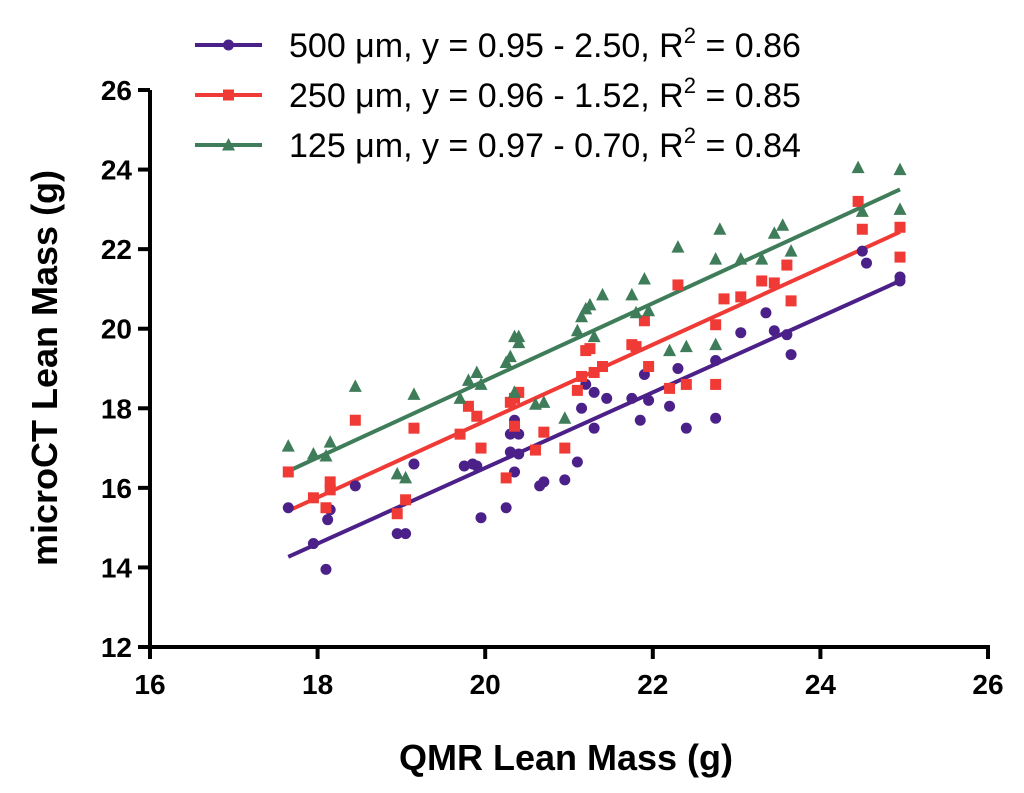 The image size is (1024, 793). Describe the element at coordinates (116, 249) in the screenshot. I see `y-tick-label: 22` at that location.